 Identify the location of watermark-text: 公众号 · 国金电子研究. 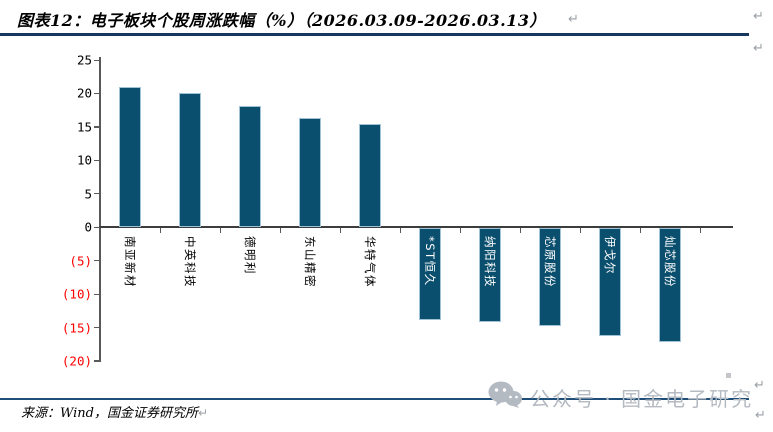
(642, 398).